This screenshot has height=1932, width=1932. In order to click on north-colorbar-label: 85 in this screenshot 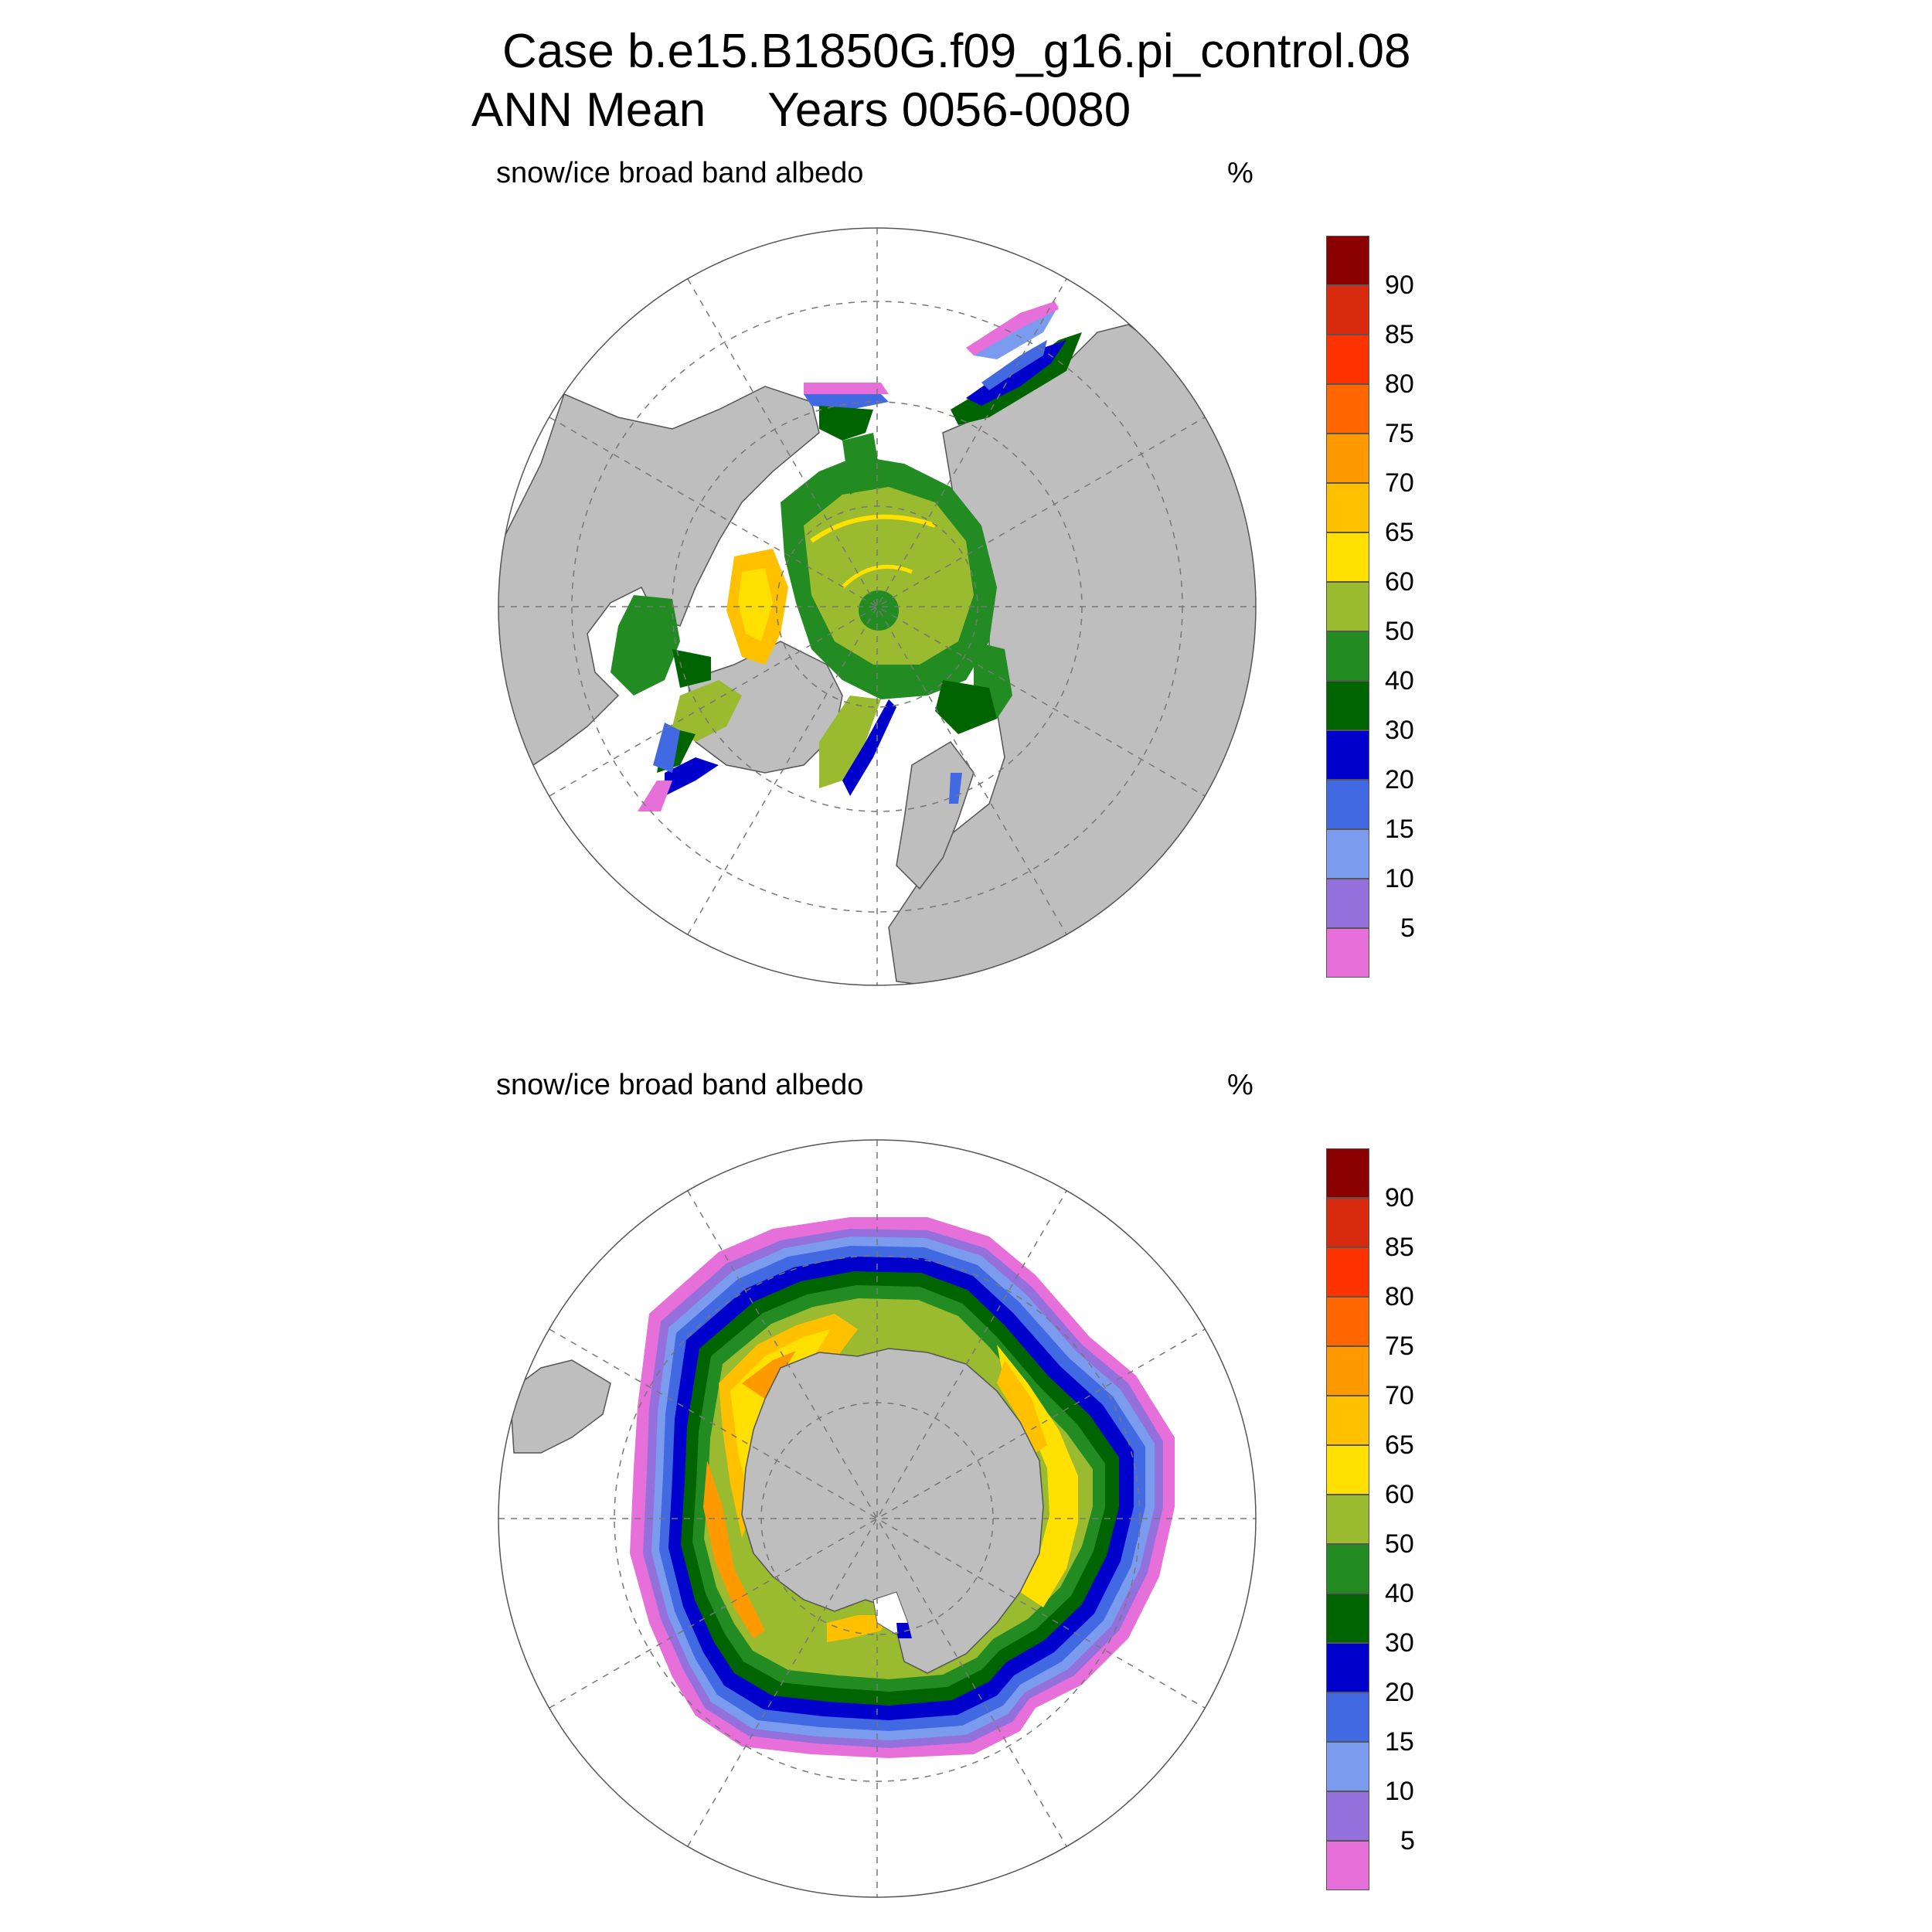, I will do `click(1399, 335)`.